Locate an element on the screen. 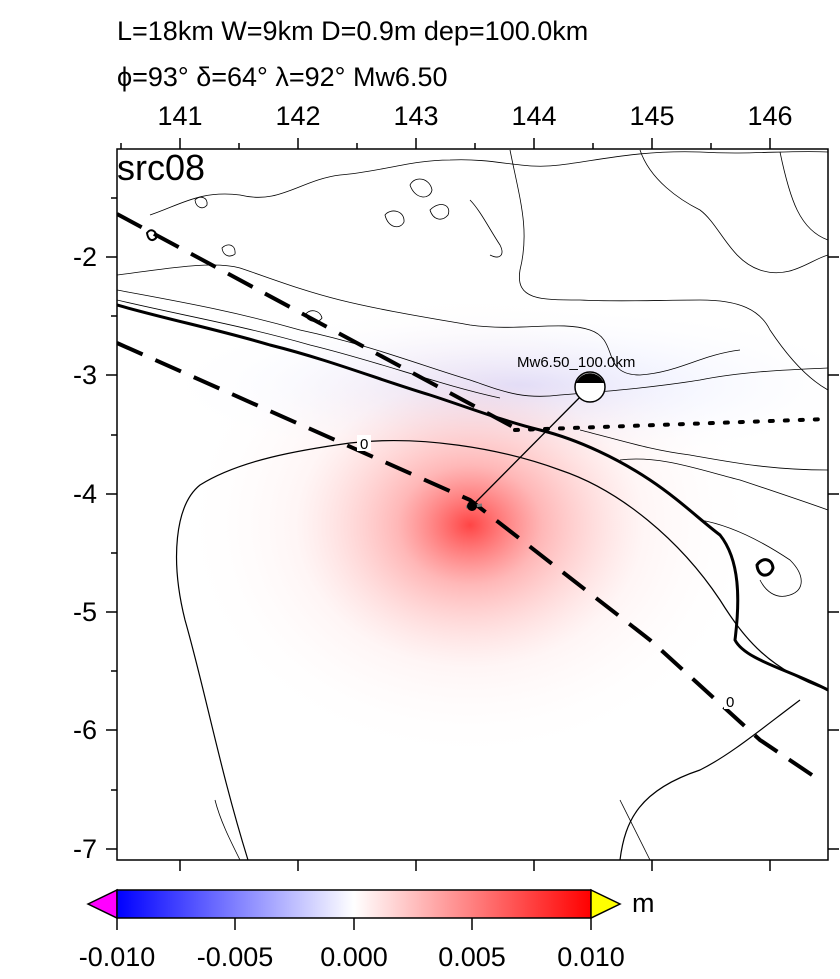 The width and height of the screenshot is (840, 979). contour-label-zero-b: 0 is located at coordinates (730, 702).